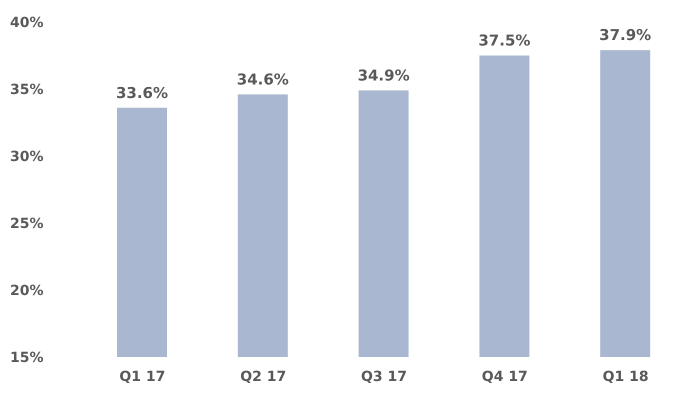  What do you see at coordinates (27, 90) in the screenshot?
I see `y-tick-label: 35%` at bounding box center [27, 90].